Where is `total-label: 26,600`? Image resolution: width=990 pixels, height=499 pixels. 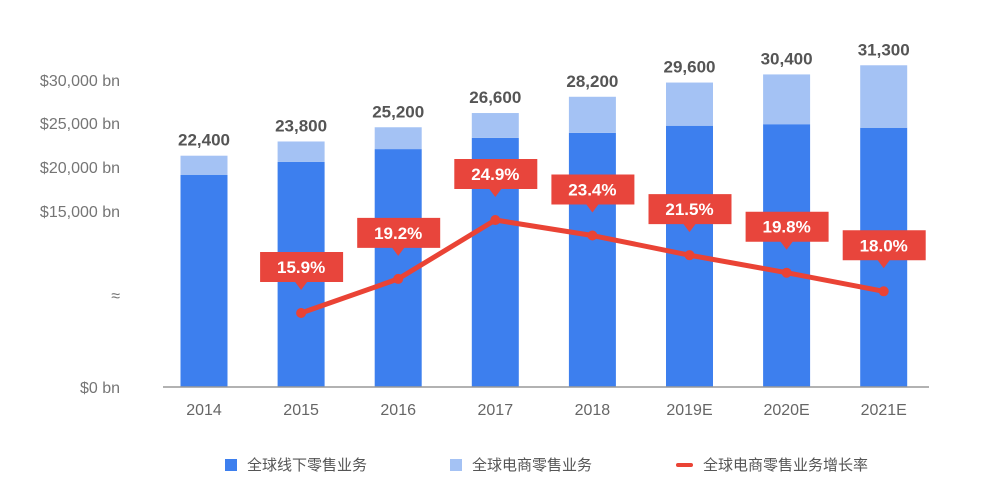
total-label: 26,600 is located at coordinates (495, 97).